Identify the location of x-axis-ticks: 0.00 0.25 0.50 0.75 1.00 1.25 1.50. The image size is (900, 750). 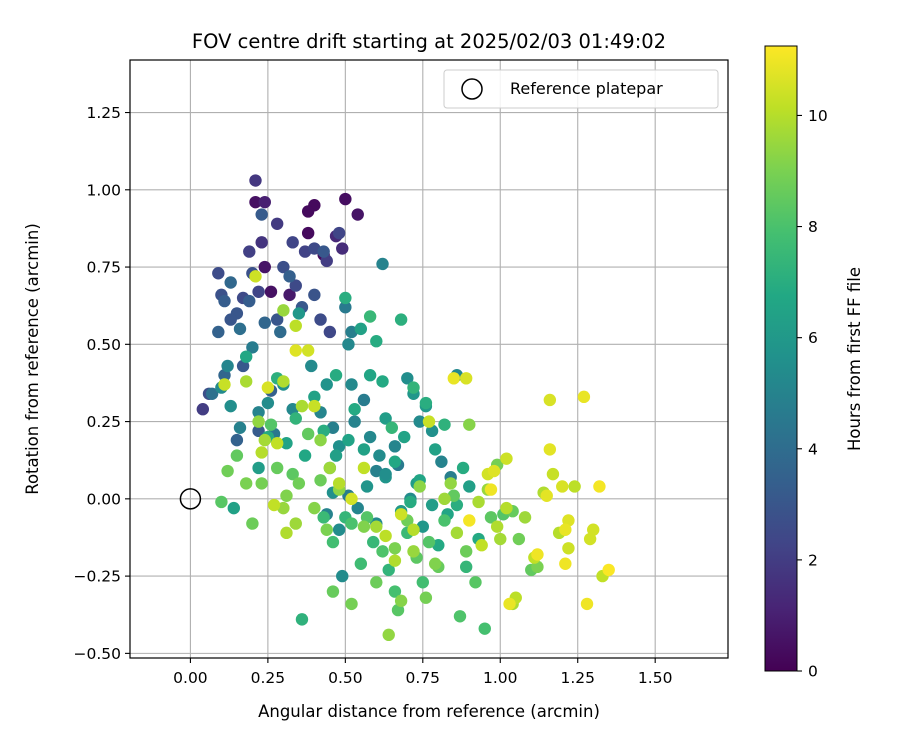
(422, 672).